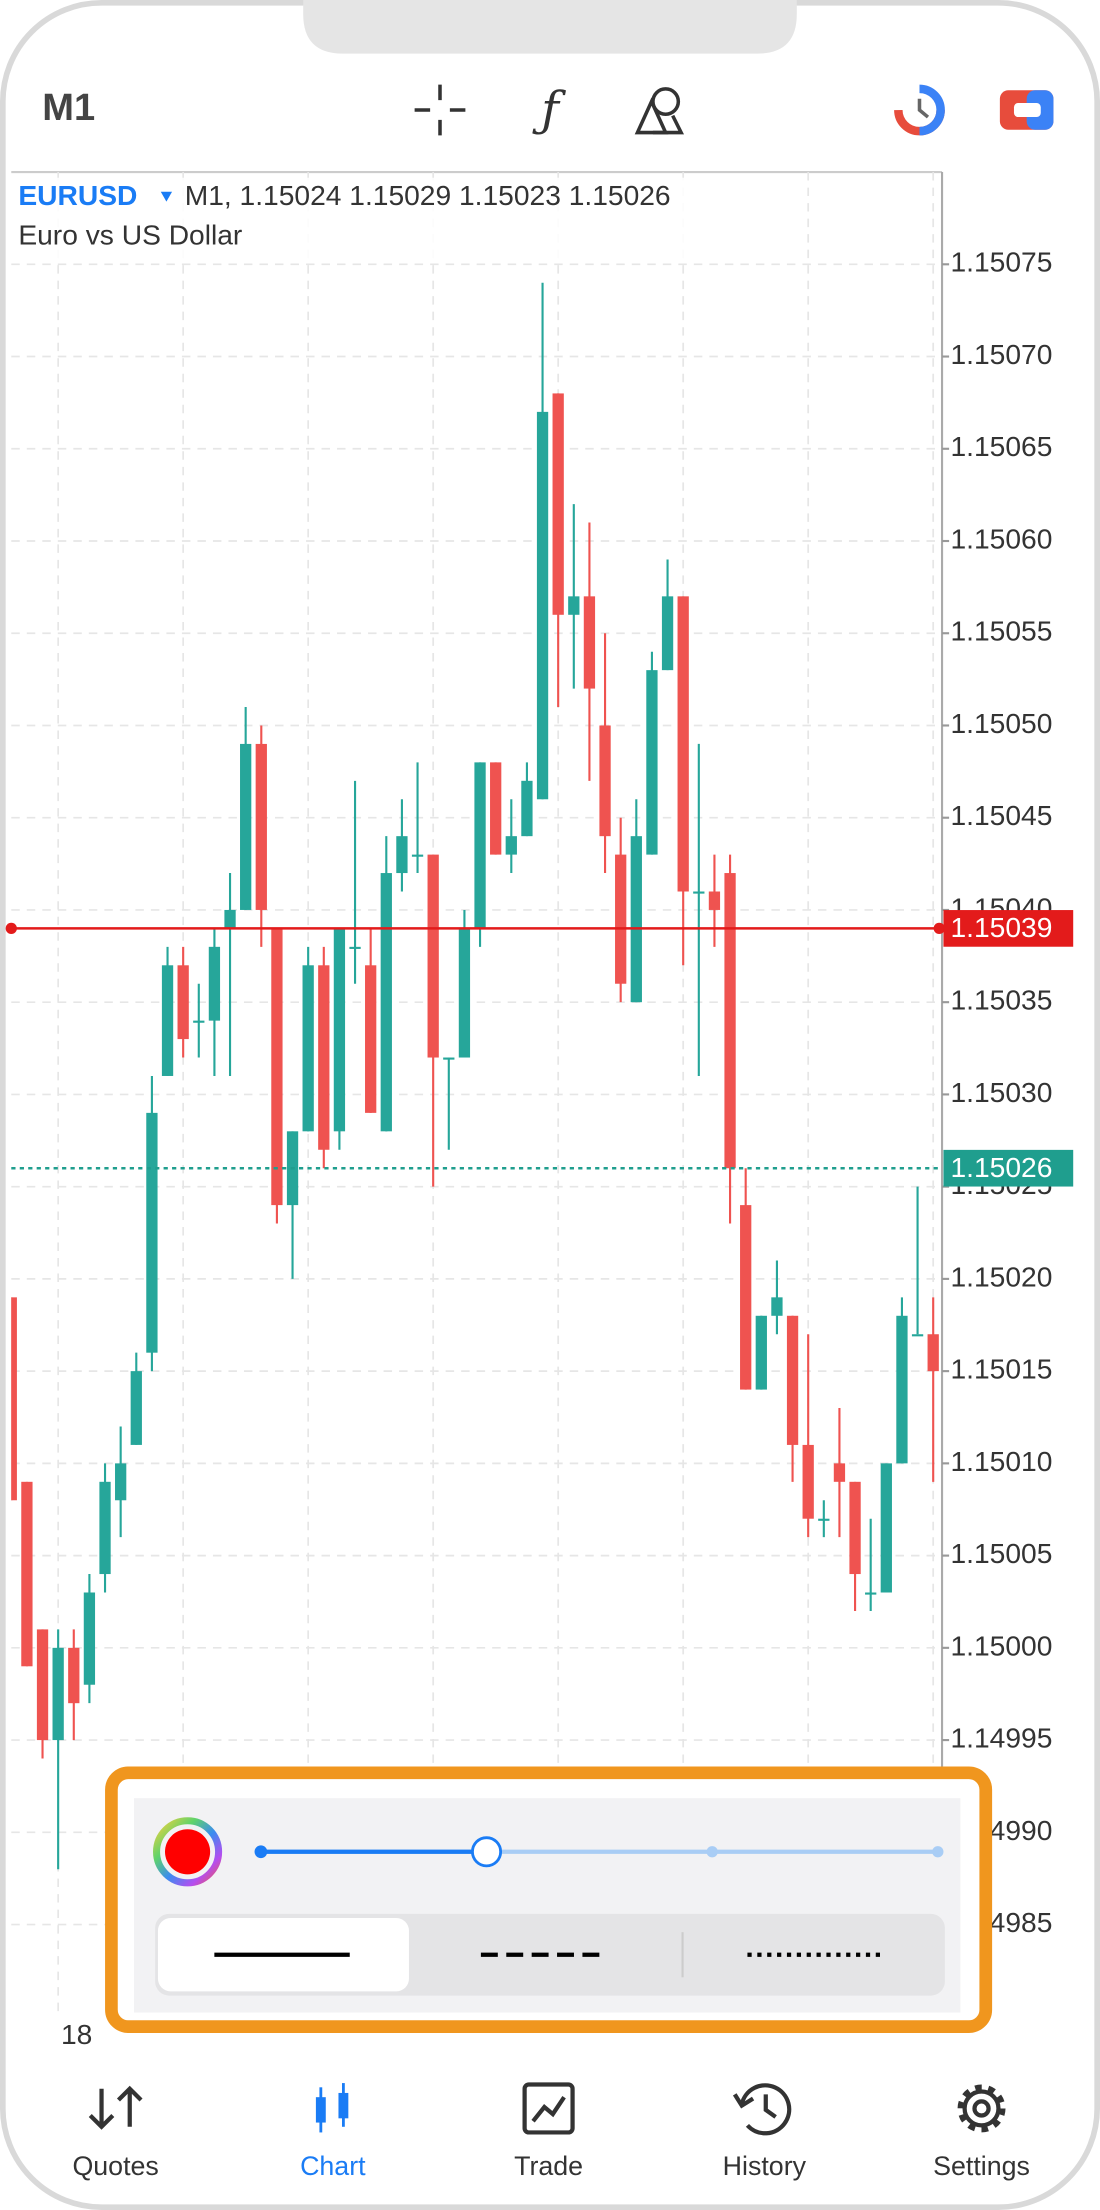  I want to click on chart-icon, so click(332, 2108).